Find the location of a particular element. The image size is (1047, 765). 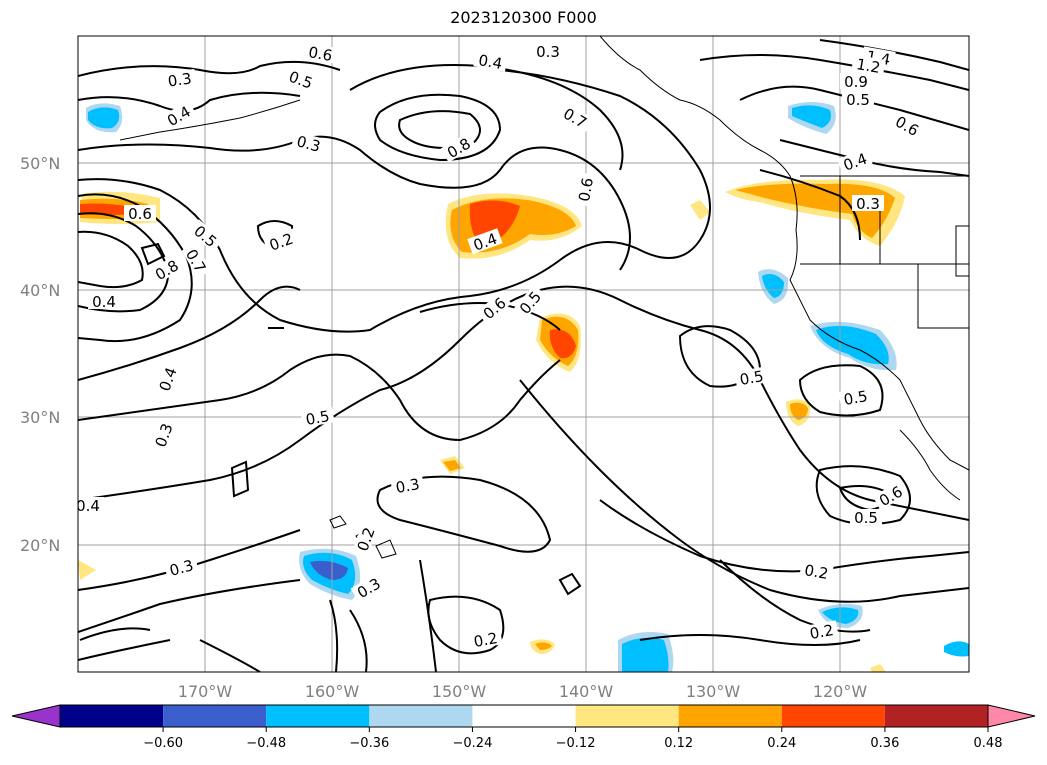

lon-label-170w: 170°W is located at coordinates (205, 691).